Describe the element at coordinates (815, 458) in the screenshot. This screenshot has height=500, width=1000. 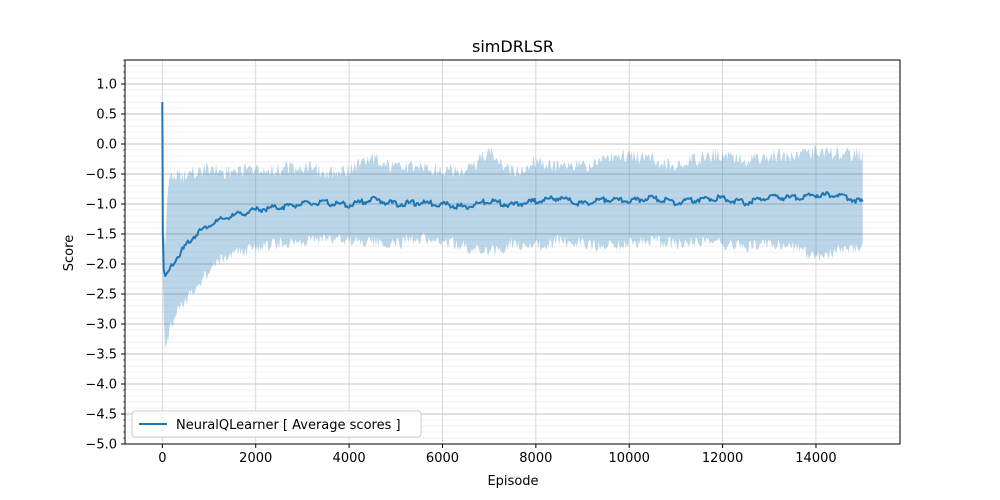
I see `x-tick-label: 14000` at that location.